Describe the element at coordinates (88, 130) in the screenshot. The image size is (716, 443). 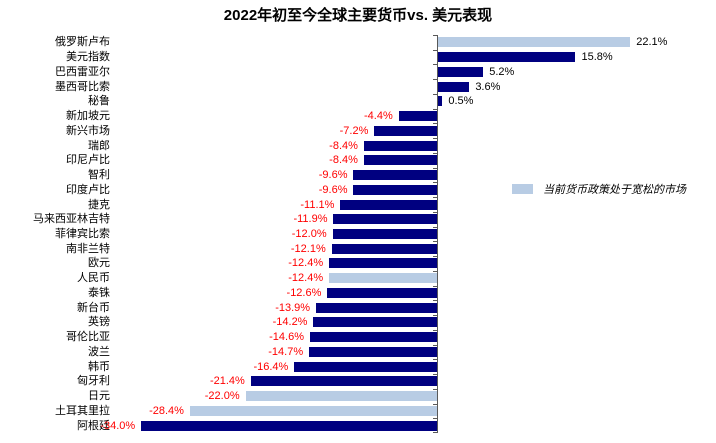
I see `category-label: 新兴市场` at that location.